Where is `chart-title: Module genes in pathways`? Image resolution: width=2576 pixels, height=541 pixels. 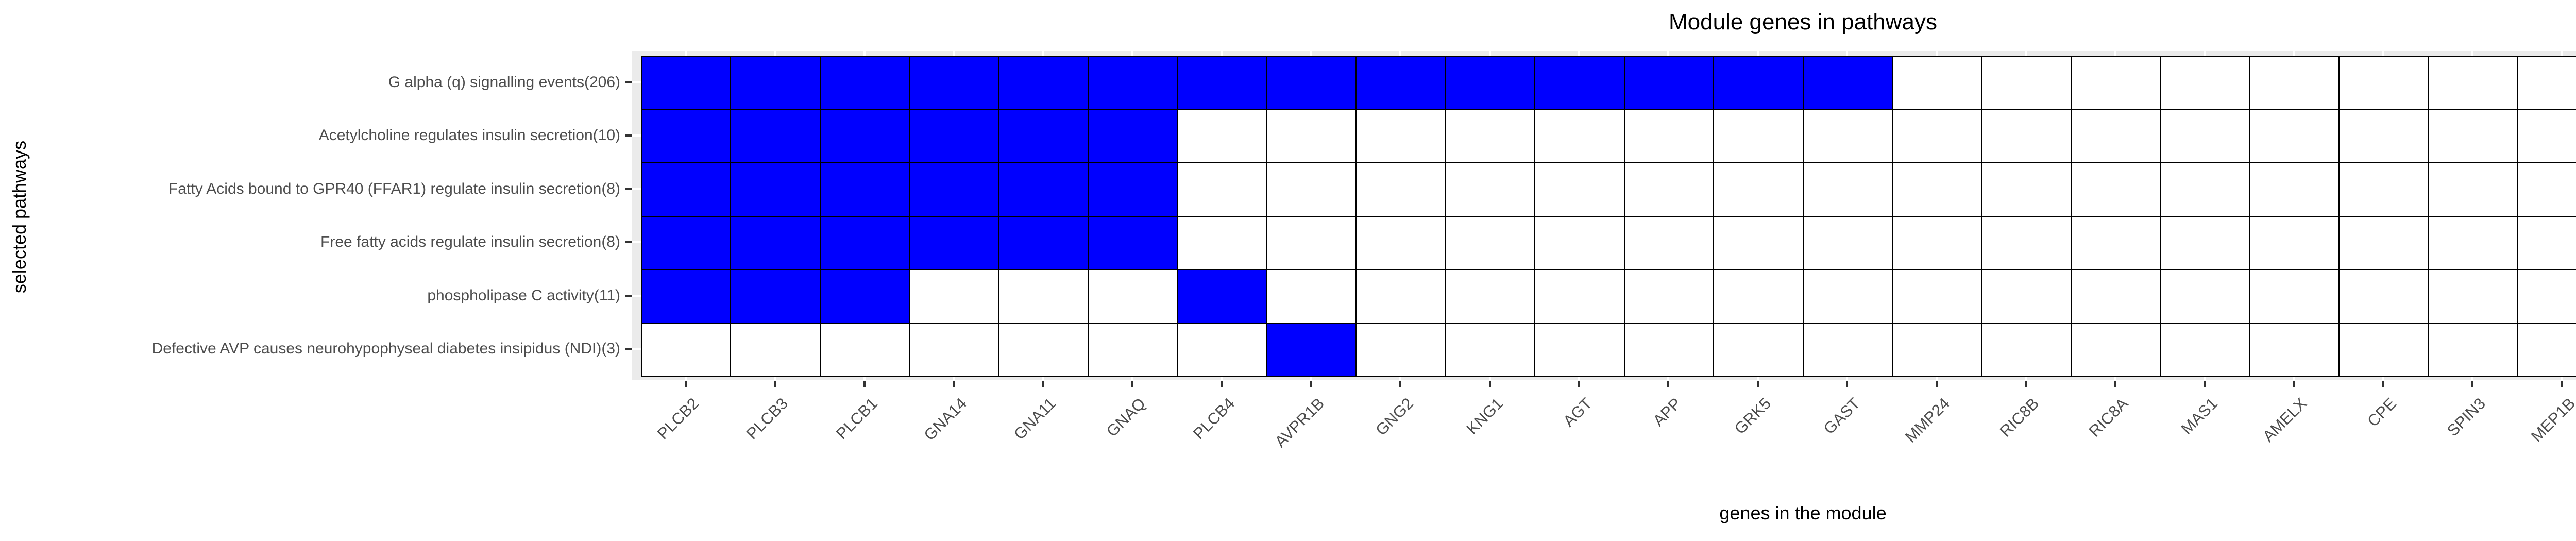 chart-title: Module genes in pathways is located at coordinates (1803, 22).